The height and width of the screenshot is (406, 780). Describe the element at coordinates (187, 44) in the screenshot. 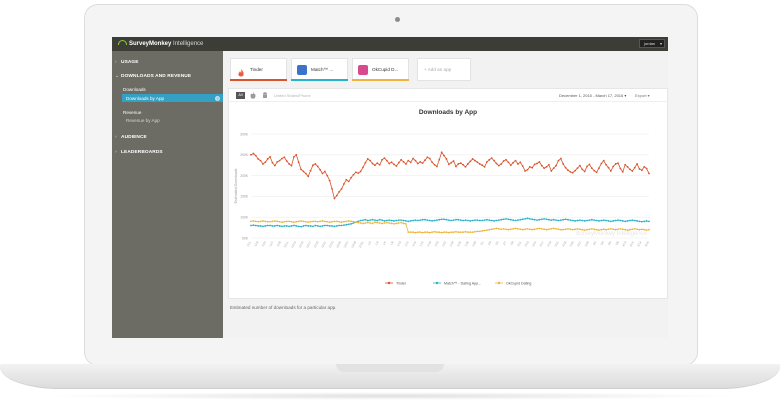

I see `brand-product: Intelligence` at that location.